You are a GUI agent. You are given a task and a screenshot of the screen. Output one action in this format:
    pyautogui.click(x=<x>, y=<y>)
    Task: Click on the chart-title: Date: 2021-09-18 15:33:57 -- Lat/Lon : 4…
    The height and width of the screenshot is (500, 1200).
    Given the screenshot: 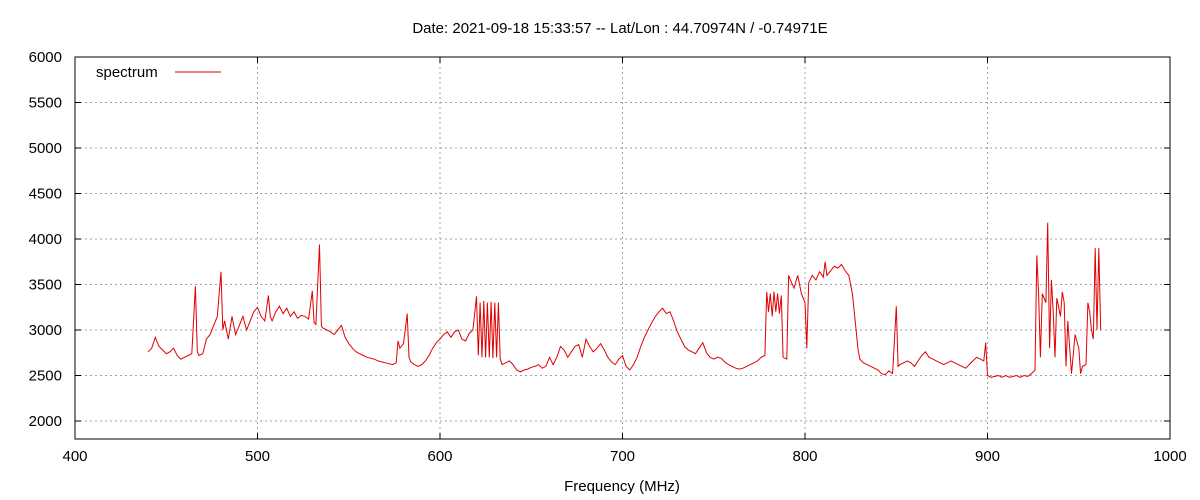 What is the action you would take?
    pyautogui.click(x=619, y=28)
    